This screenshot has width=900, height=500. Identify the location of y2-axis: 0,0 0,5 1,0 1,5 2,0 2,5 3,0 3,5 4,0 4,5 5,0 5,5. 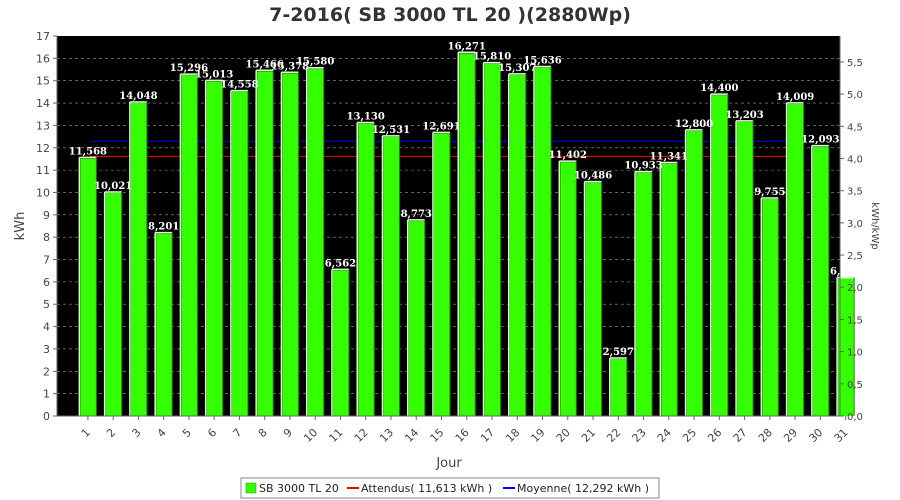
(851, 229).